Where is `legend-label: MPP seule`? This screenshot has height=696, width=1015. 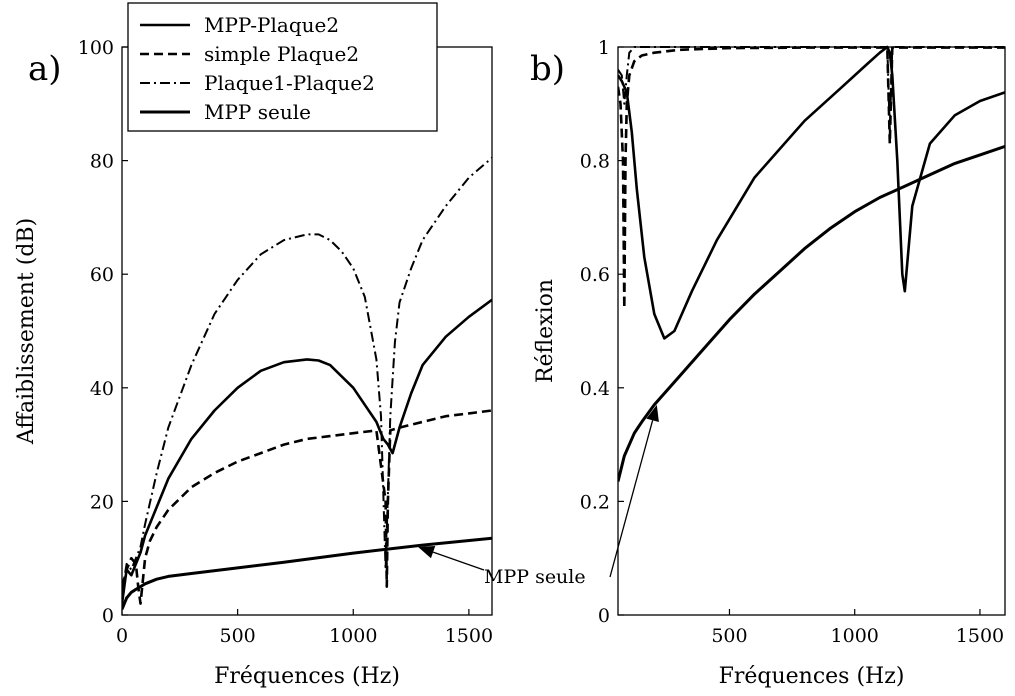
legend-label: MPP seule is located at coordinates (257, 112).